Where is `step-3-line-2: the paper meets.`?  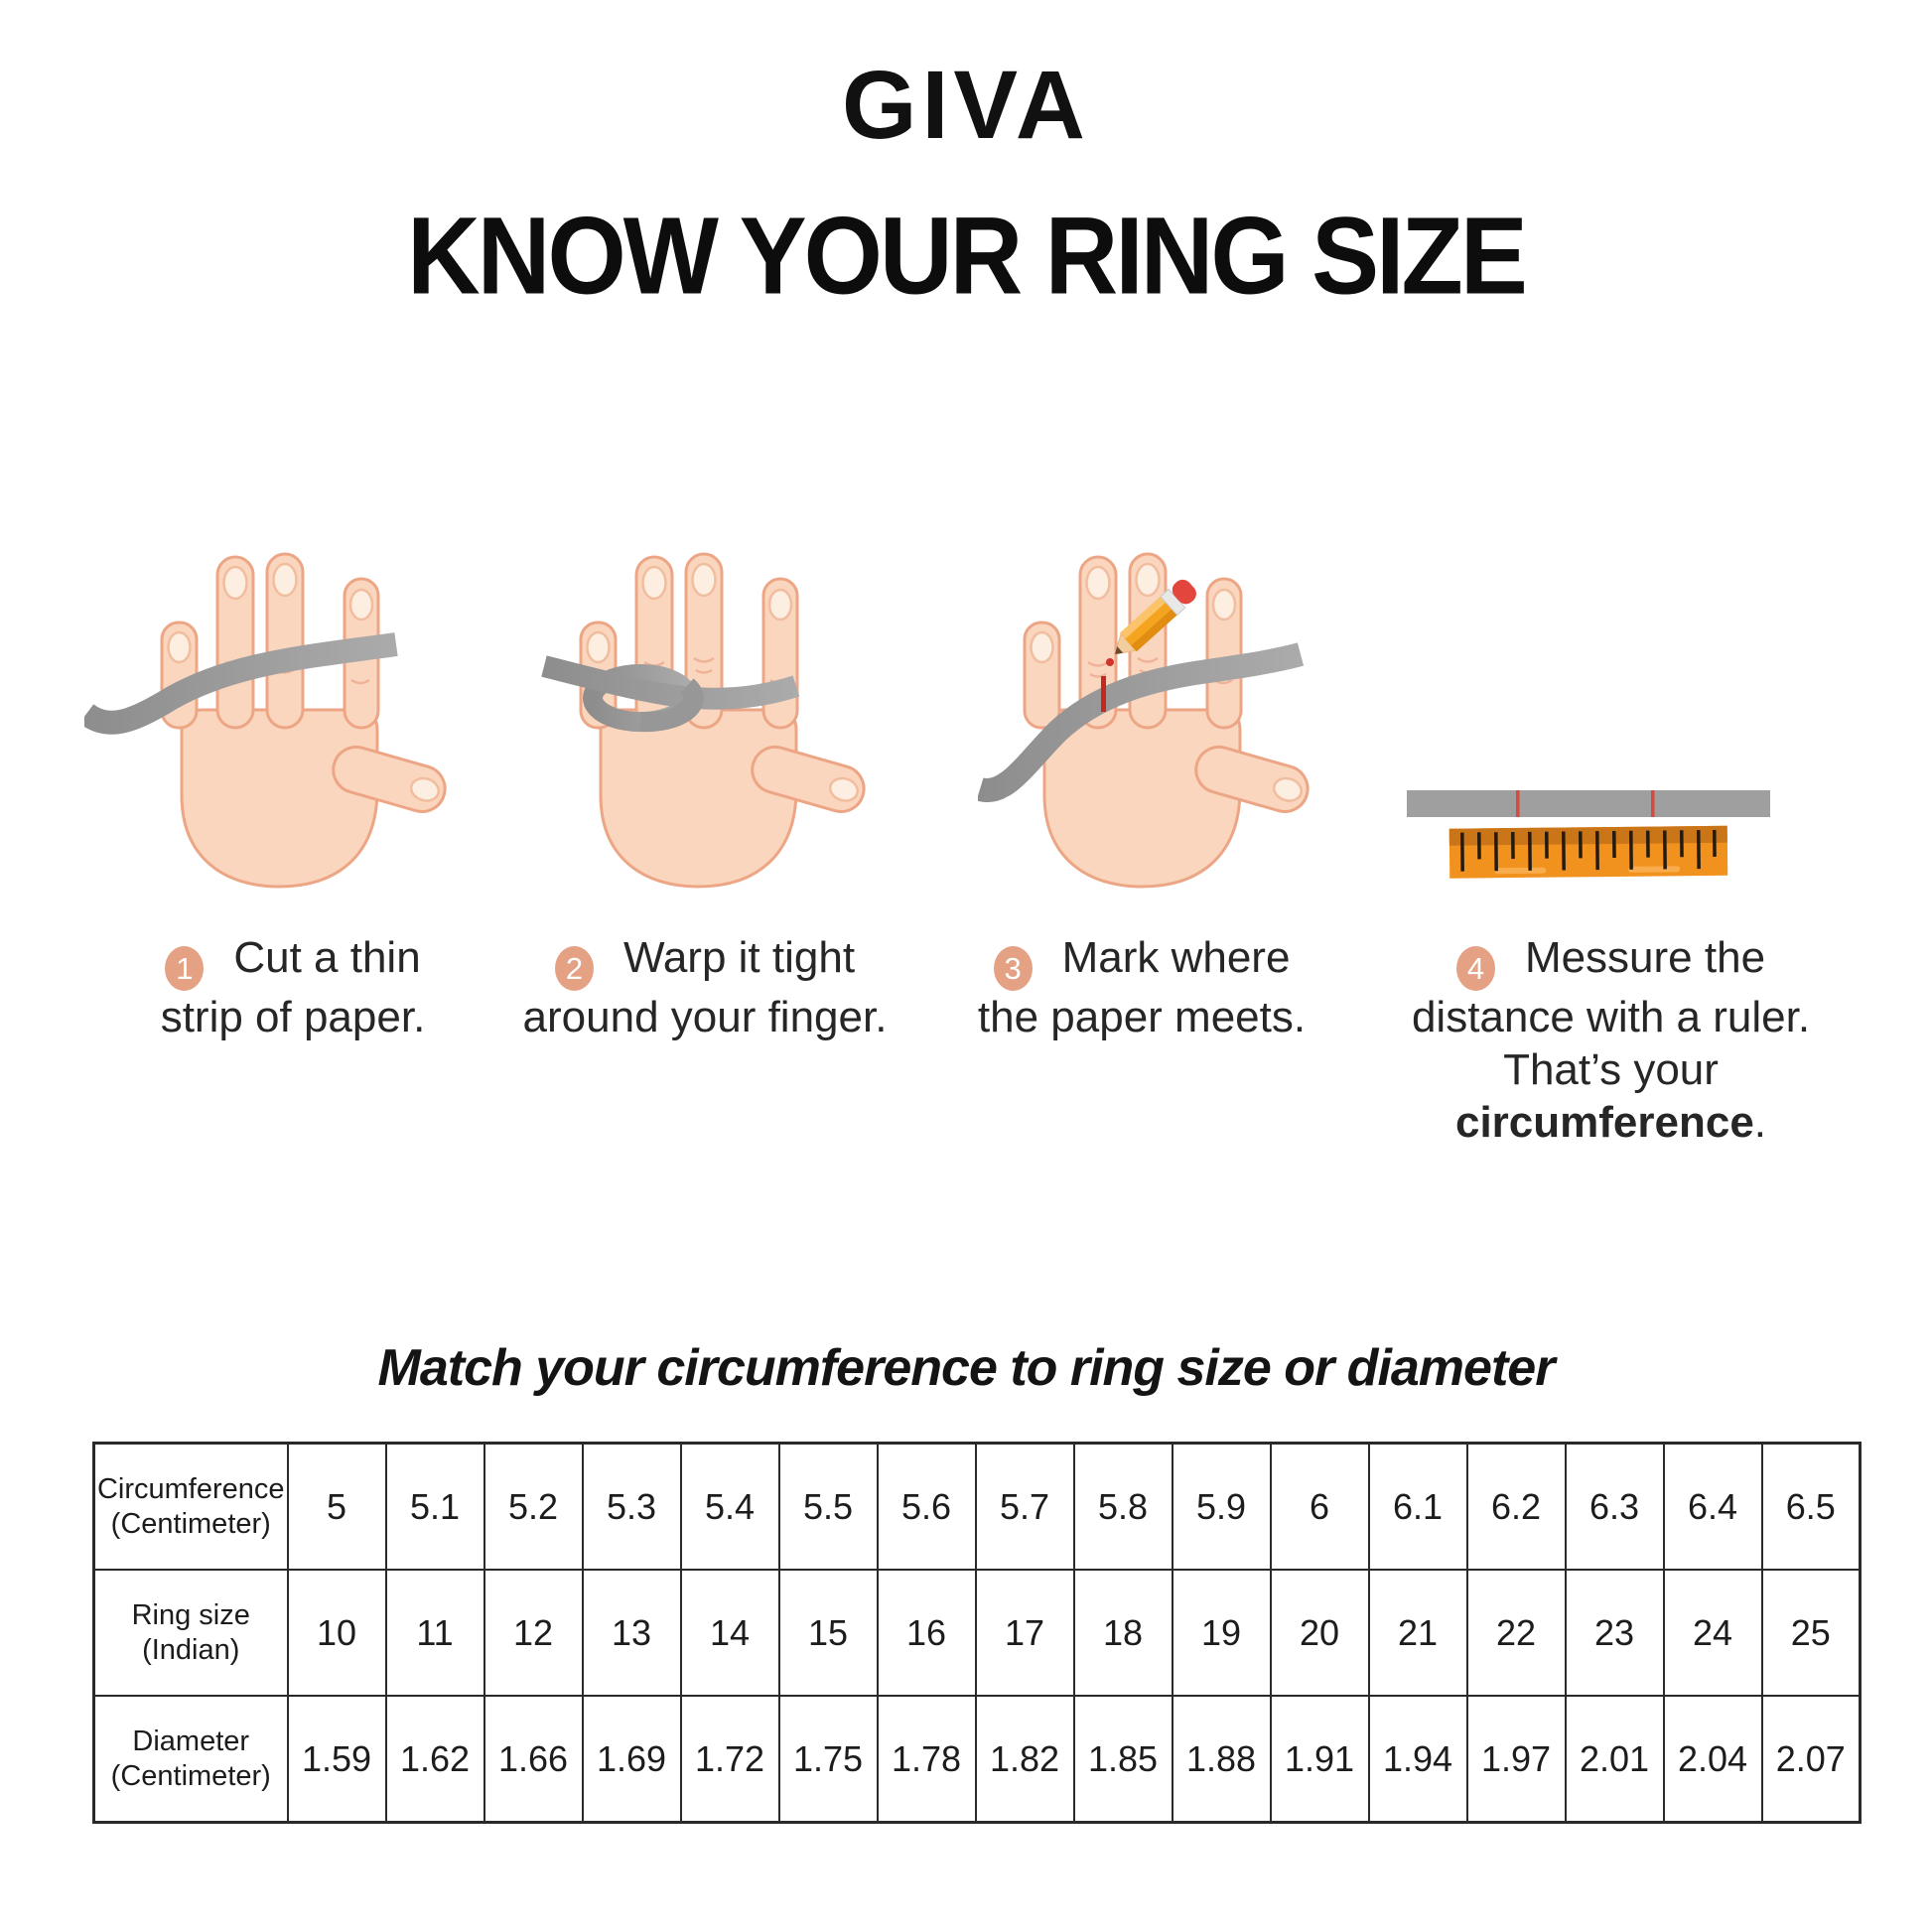
step-3-line-2: the paper meets. is located at coordinates (1142, 1017).